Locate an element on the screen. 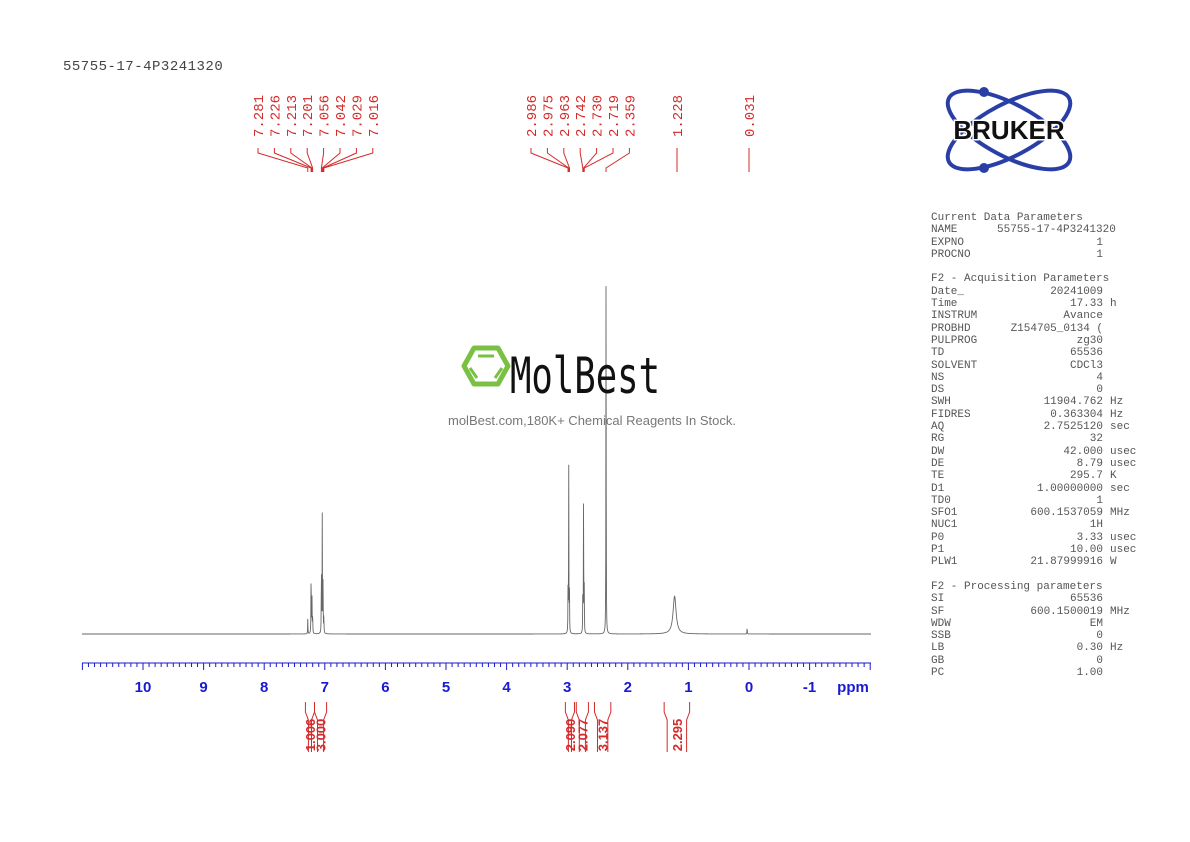 The width and height of the screenshot is (1190, 842). param-row: EXPNO 1 is located at coordinates (1033, 243).